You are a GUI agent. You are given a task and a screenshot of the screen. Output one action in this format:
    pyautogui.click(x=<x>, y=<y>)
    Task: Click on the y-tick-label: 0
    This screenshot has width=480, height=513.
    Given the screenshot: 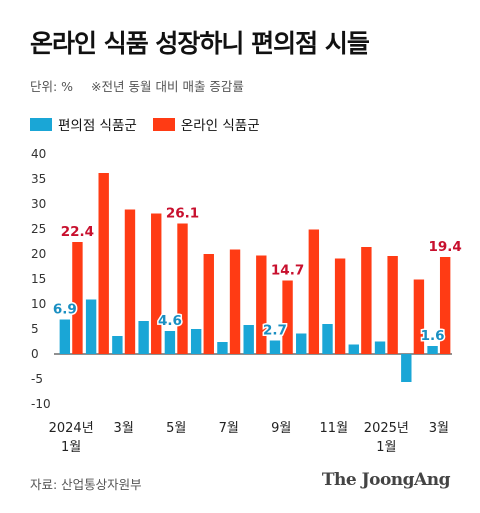 What is the action you would take?
    pyautogui.click(x=35, y=354)
    